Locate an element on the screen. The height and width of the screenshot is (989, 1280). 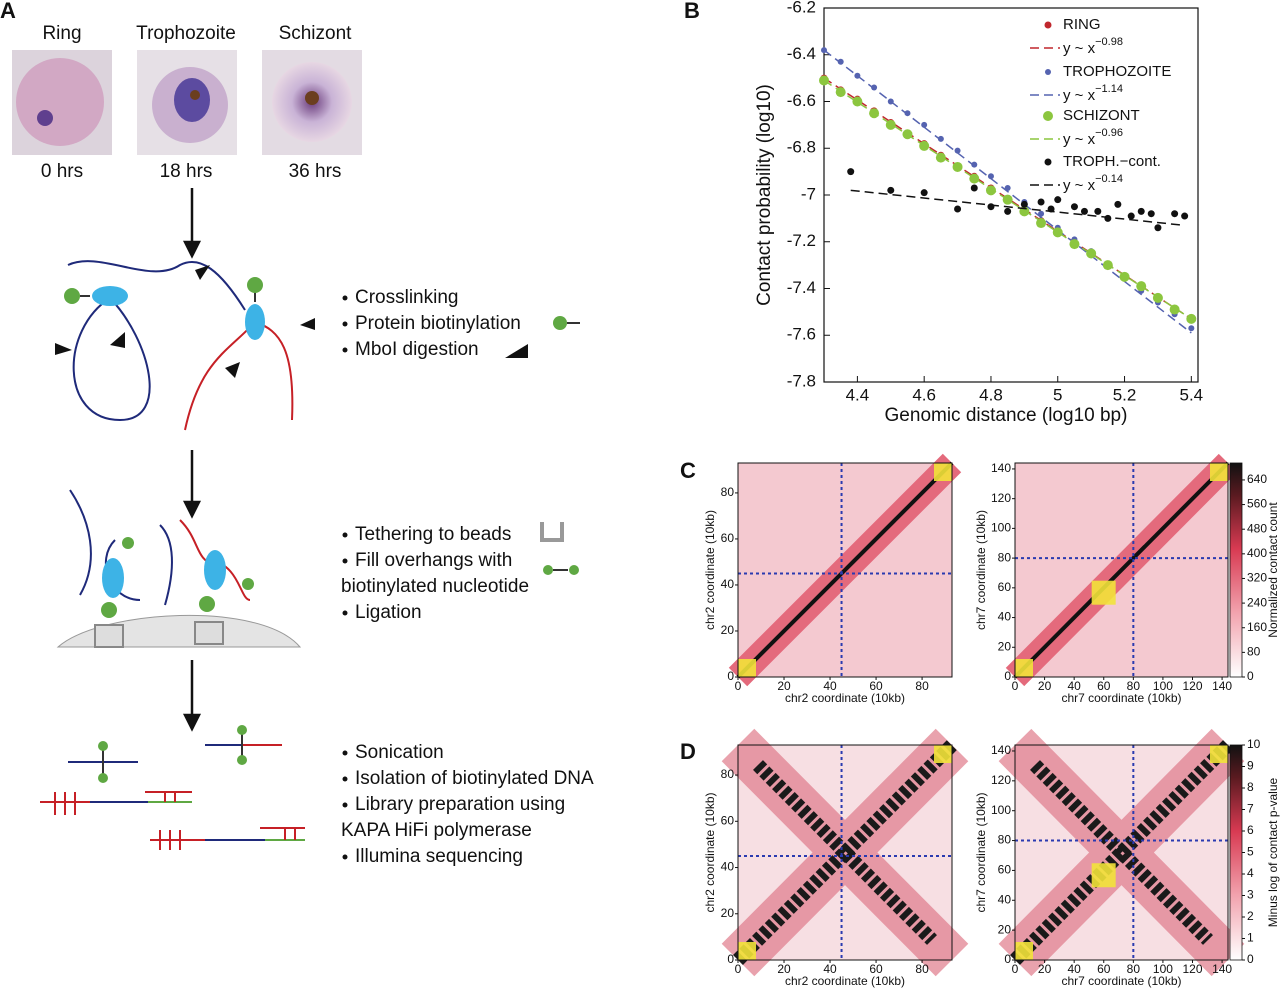
colorbar-tick-label: 1 is located at coordinates (1250, 938).